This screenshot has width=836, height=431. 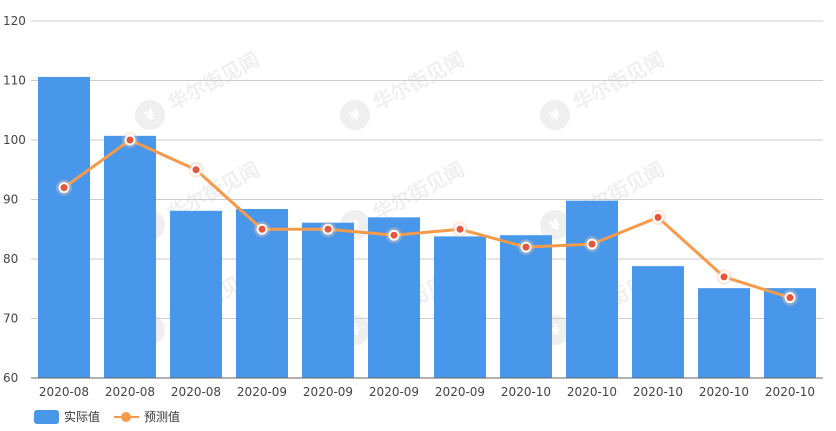 What do you see at coordinates (14, 21) in the screenshot?
I see `y-tick-label: 120` at bounding box center [14, 21].